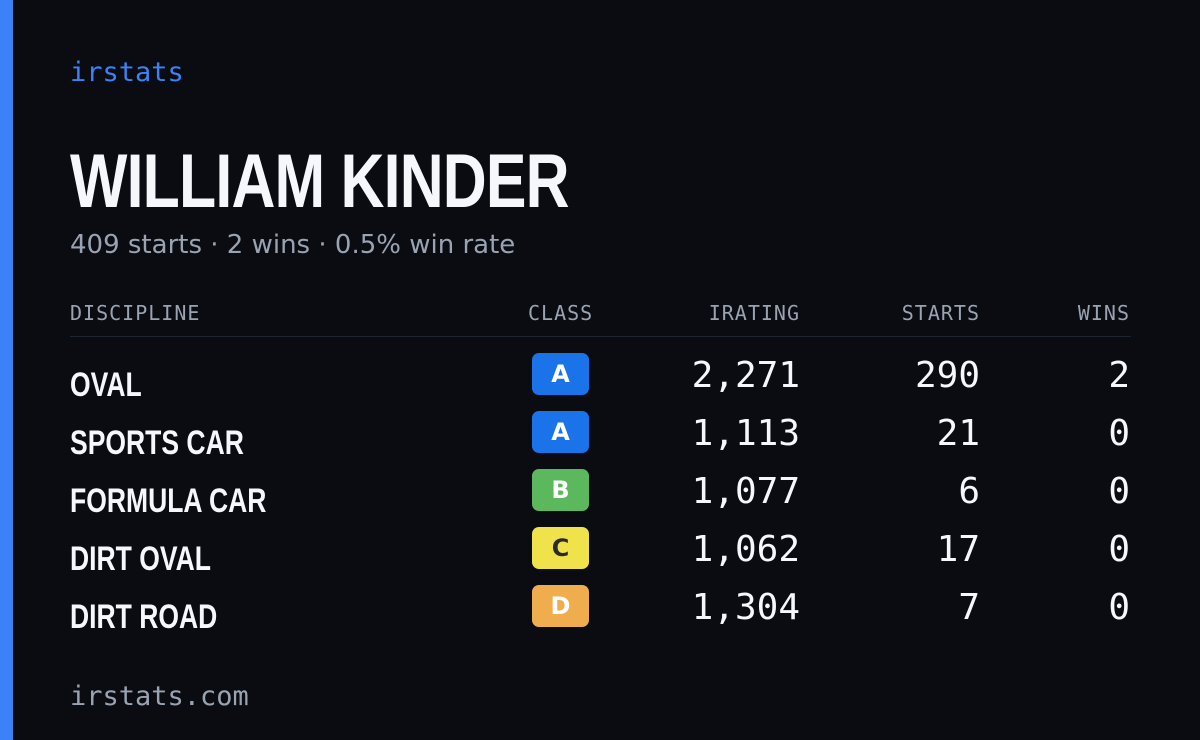  I want to click on accent-bar, so click(6, 370).